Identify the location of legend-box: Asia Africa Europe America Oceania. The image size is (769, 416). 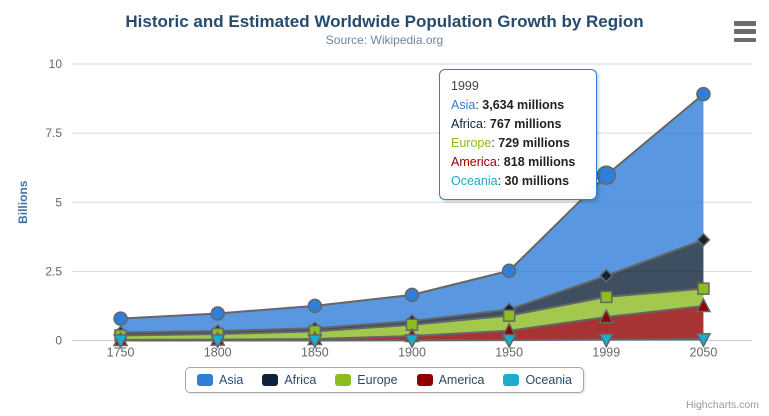
(384, 380).